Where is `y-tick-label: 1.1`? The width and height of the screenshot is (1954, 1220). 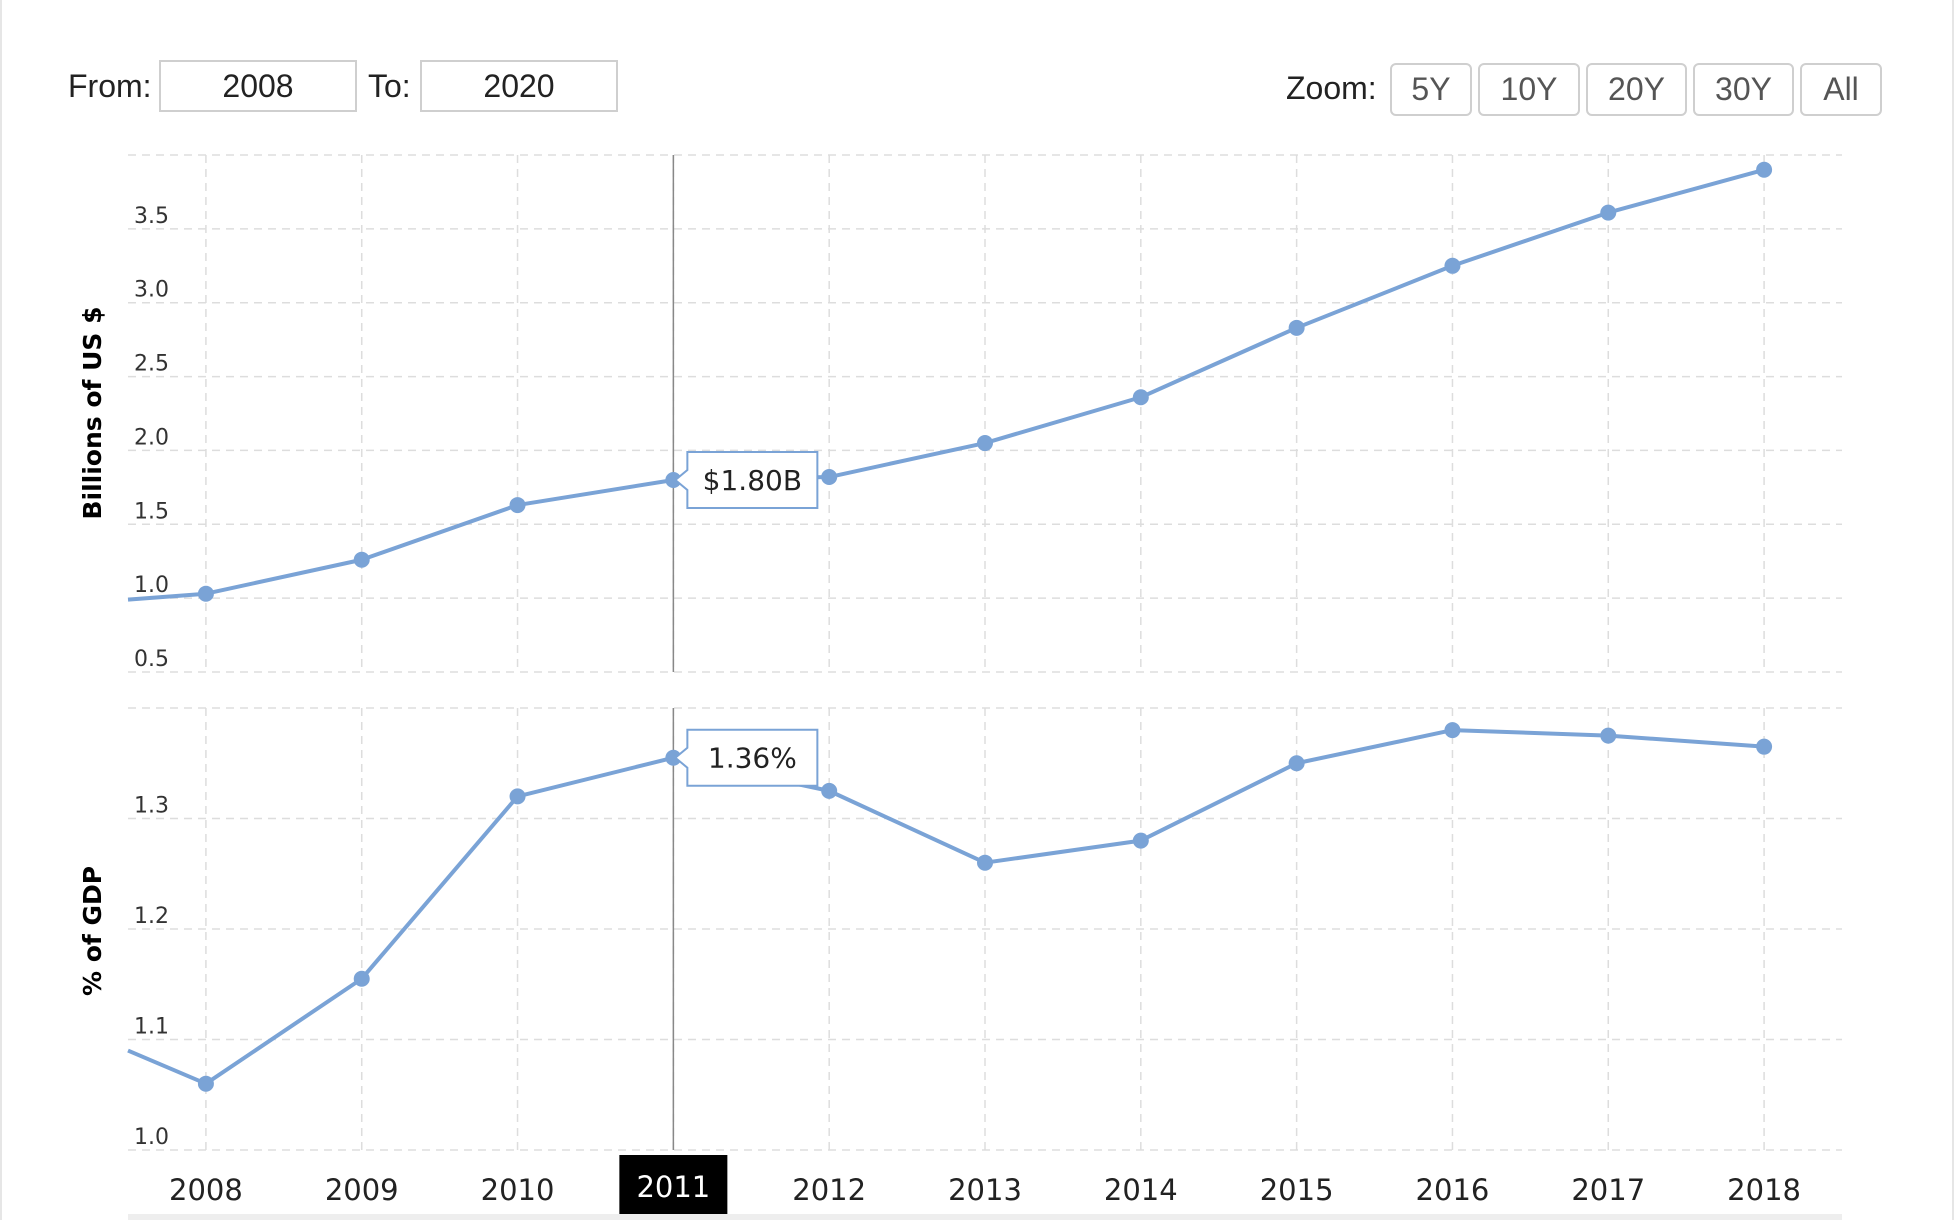
y-tick-label: 1.1 is located at coordinates (151, 1027).